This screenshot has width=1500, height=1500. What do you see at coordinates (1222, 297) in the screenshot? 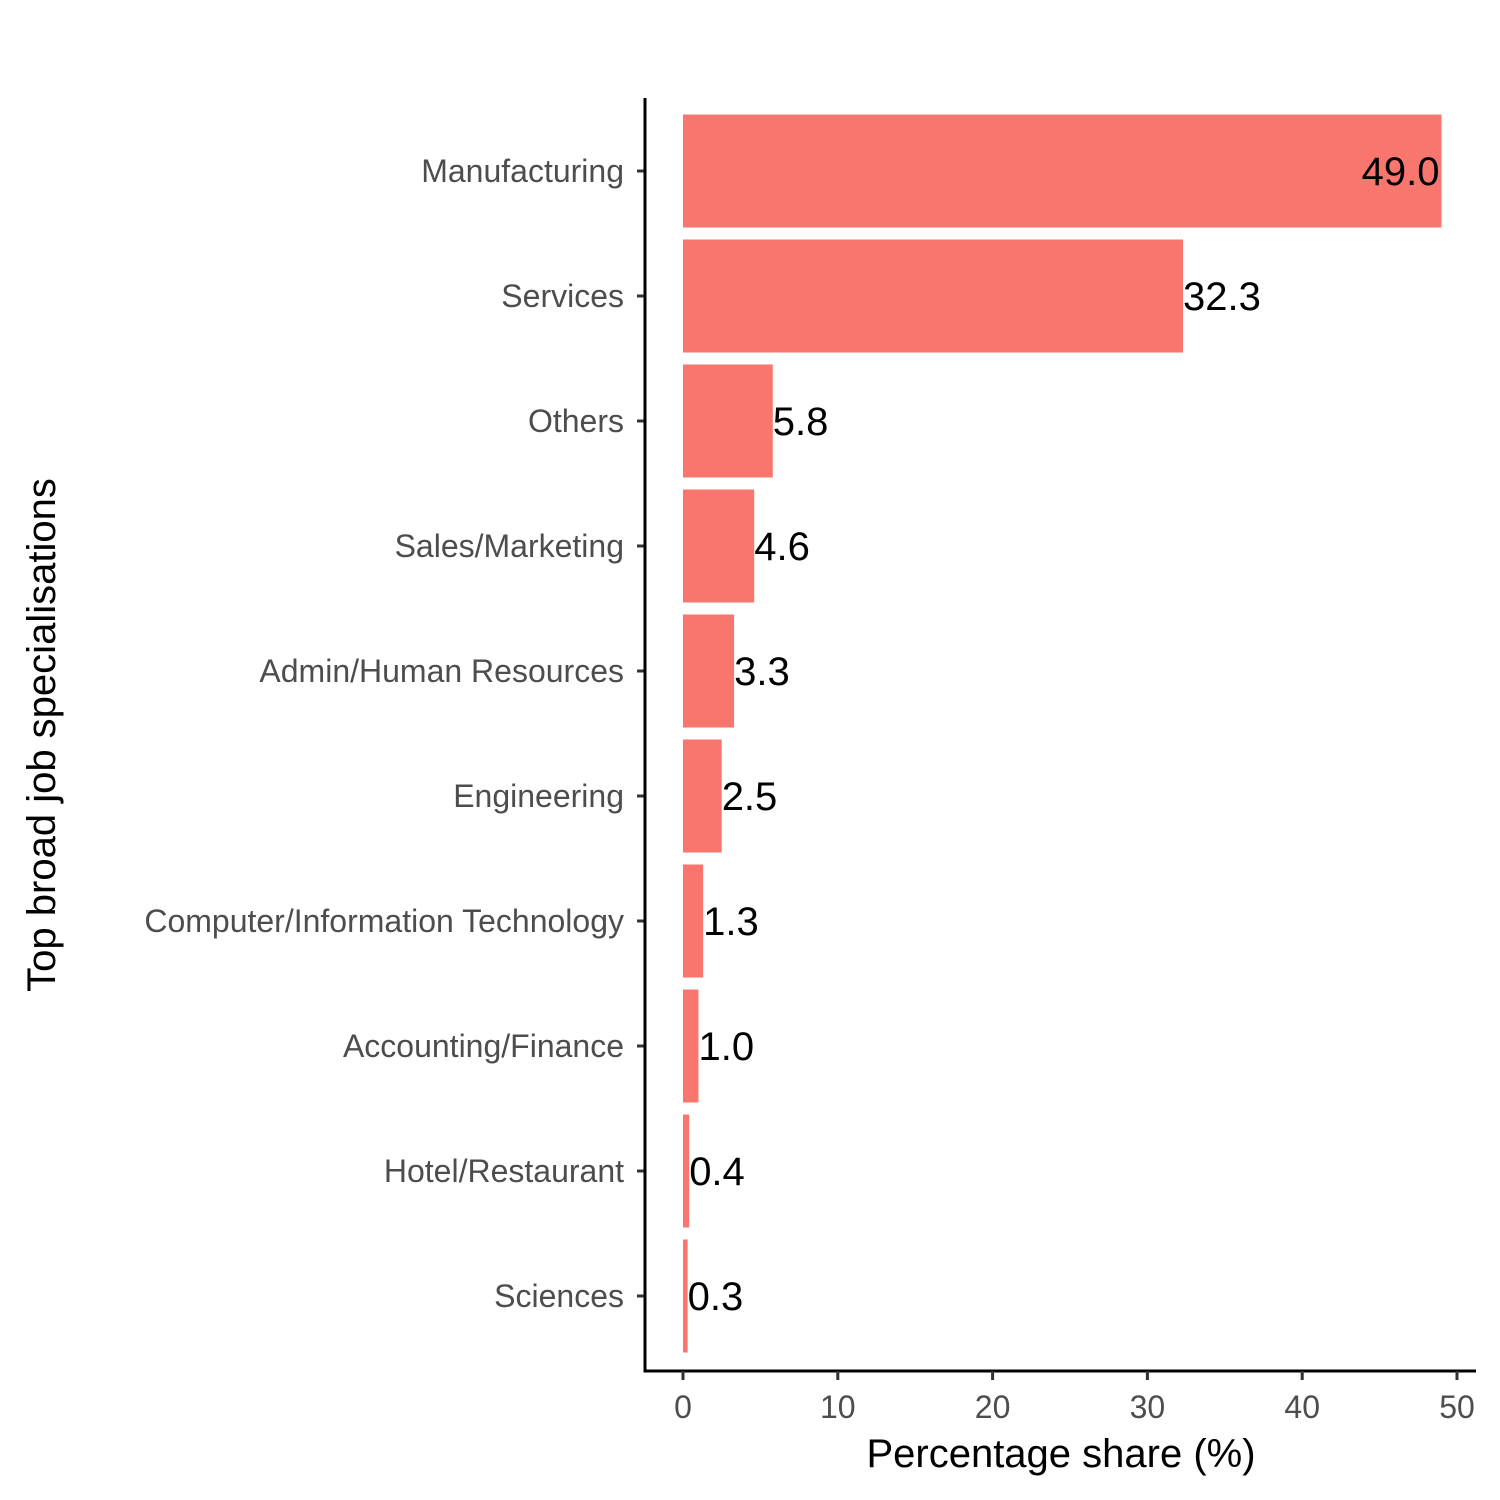
I see `data-label: 32.3` at bounding box center [1222, 297].